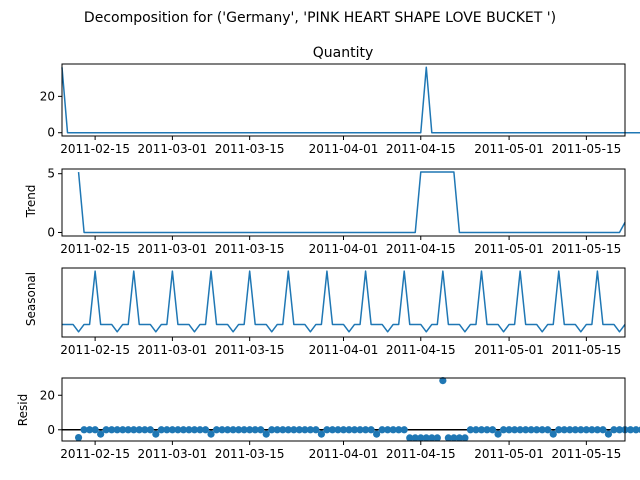 The width and height of the screenshot is (640, 480). Describe the element at coordinates (509, 249) in the screenshot. I see `trend-xtick-label: 2011-05-01` at that location.